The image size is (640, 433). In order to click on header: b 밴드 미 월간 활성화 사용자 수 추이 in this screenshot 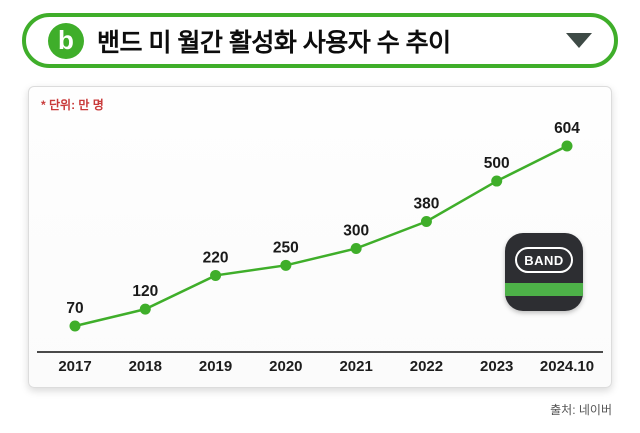, I will do `click(320, 40)`.